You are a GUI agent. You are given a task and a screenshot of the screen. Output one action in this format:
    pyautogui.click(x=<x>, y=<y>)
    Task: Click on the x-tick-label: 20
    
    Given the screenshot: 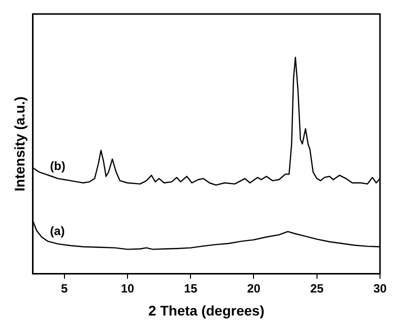 What is the action you would take?
    pyautogui.click(x=254, y=288)
    